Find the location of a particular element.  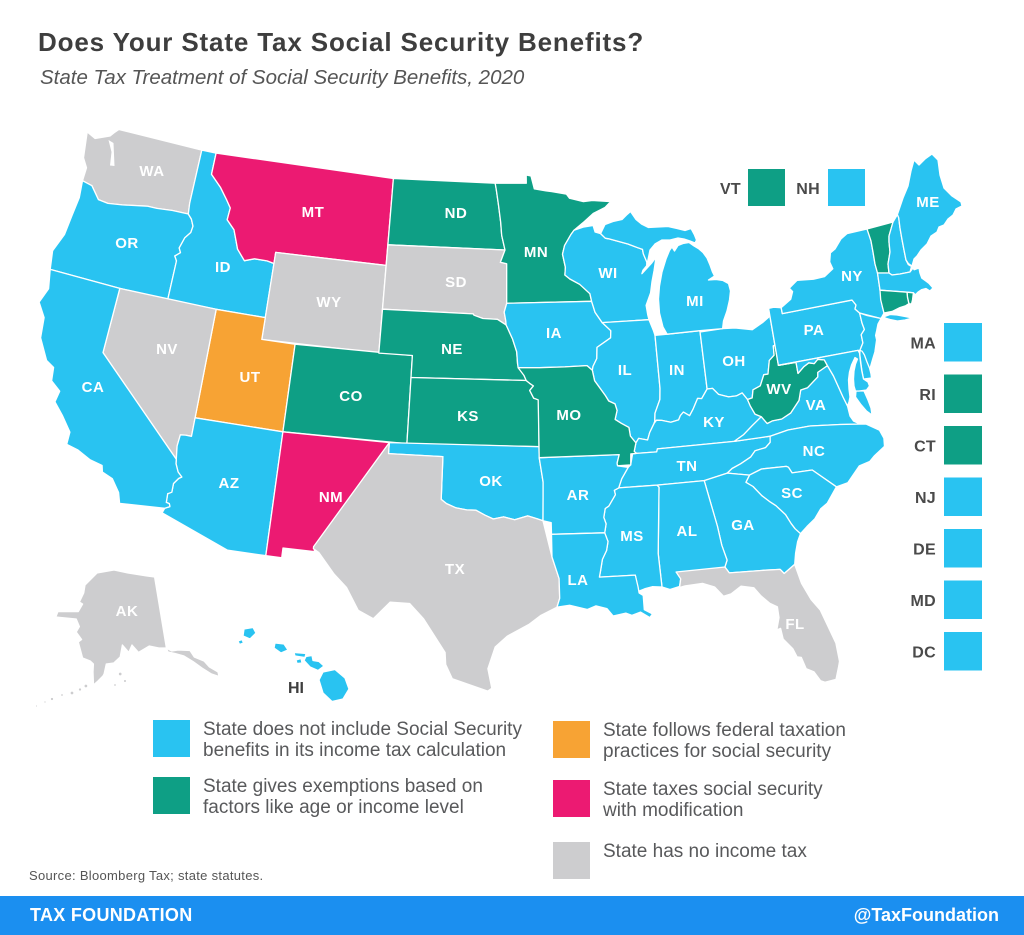

svg-text: VT is located at coordinates (730, 189).